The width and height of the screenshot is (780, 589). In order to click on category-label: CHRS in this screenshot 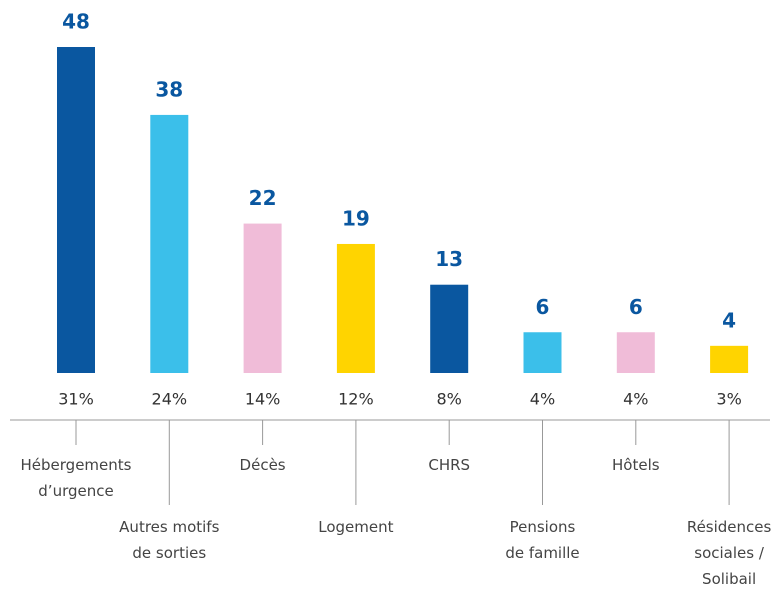, I will do `click(449, 465)`.